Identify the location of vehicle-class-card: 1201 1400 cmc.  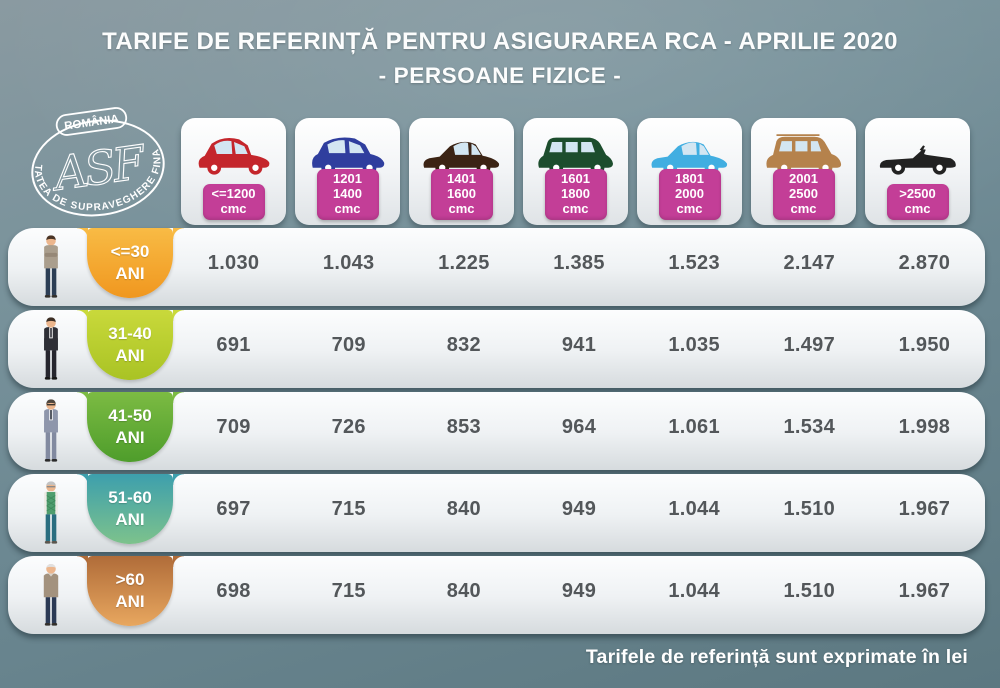
(347, 171).